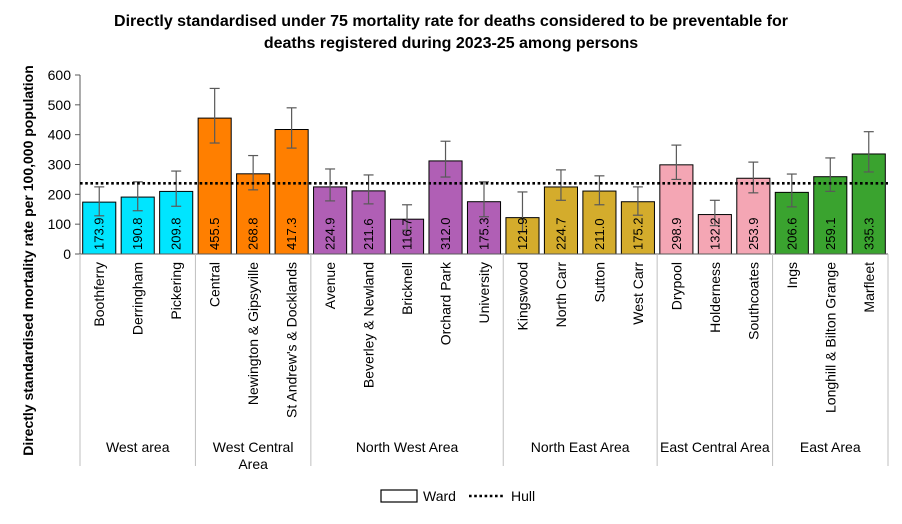  Describe the element at coordinates (637, 233) in the screenshot. I see `data-label: 175.2` at that location.